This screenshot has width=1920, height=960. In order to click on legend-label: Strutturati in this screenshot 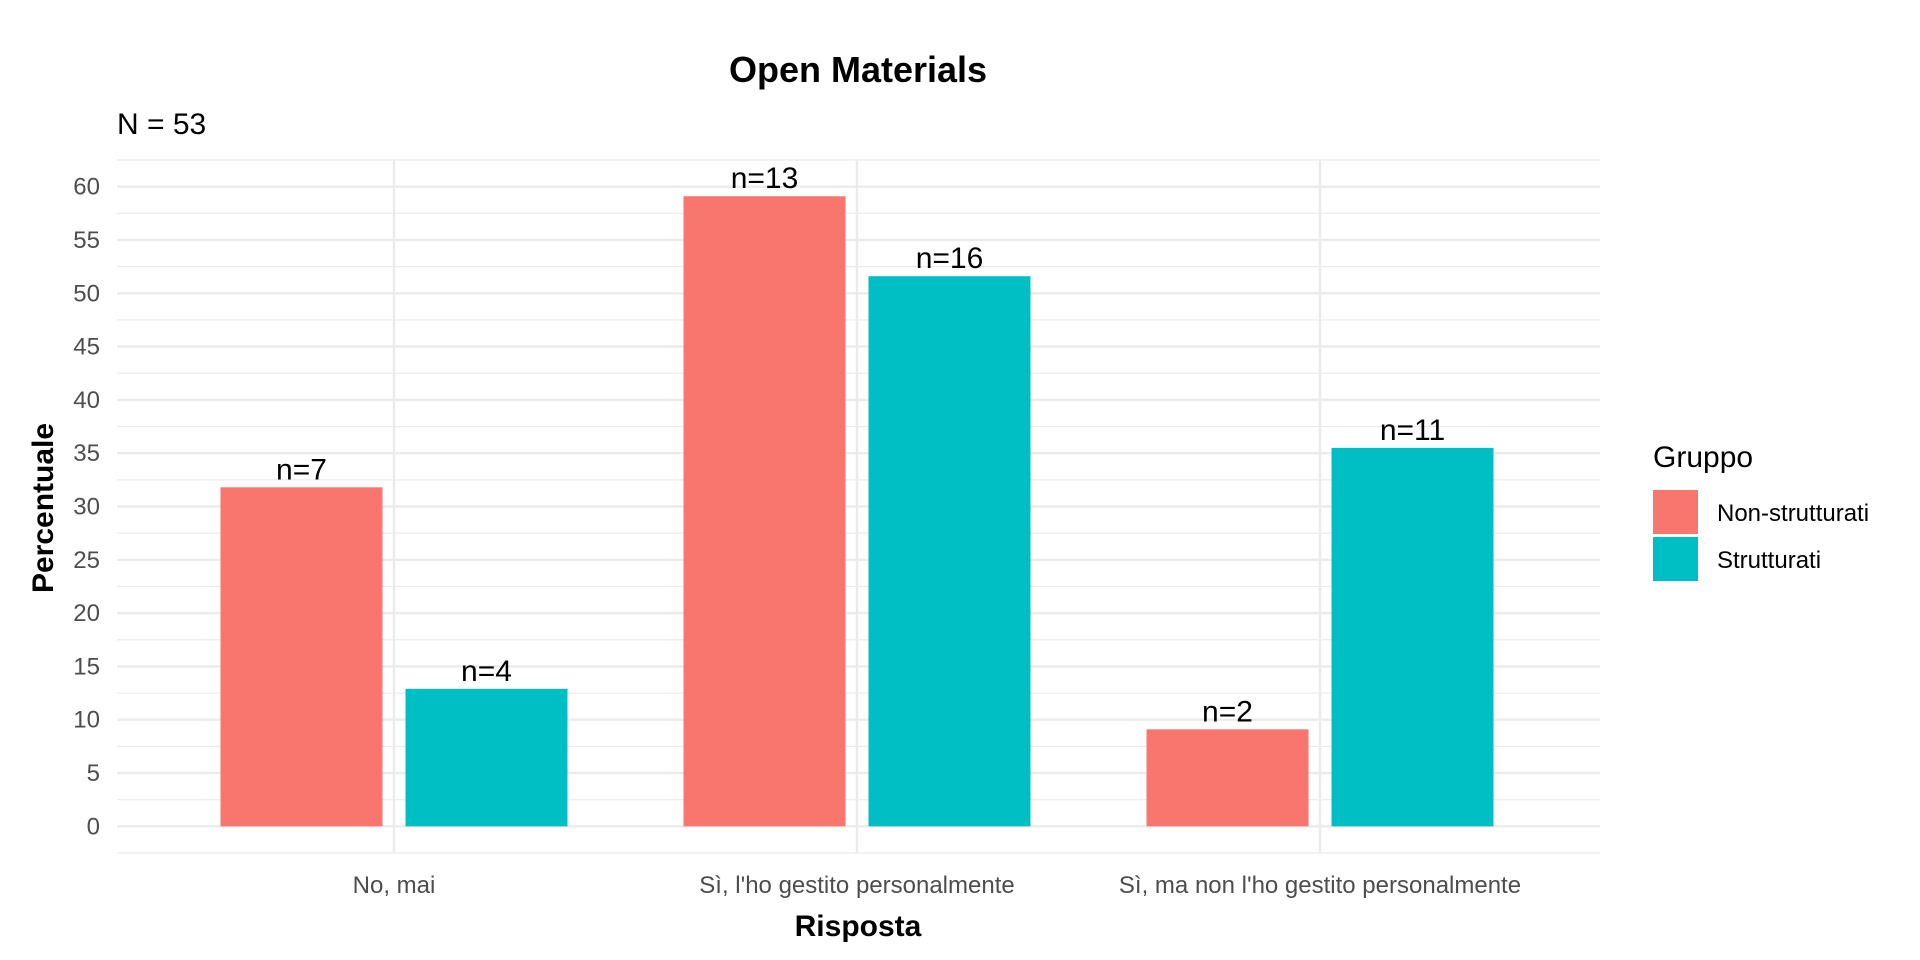, I will do `click(1769, 560)`.